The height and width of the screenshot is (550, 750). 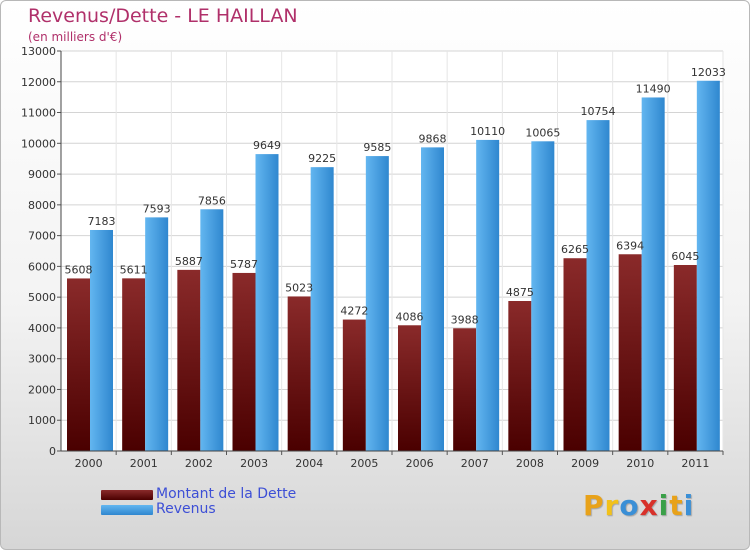 I want to click on data-label-revenue: 9649, so click(x=267, y=145).